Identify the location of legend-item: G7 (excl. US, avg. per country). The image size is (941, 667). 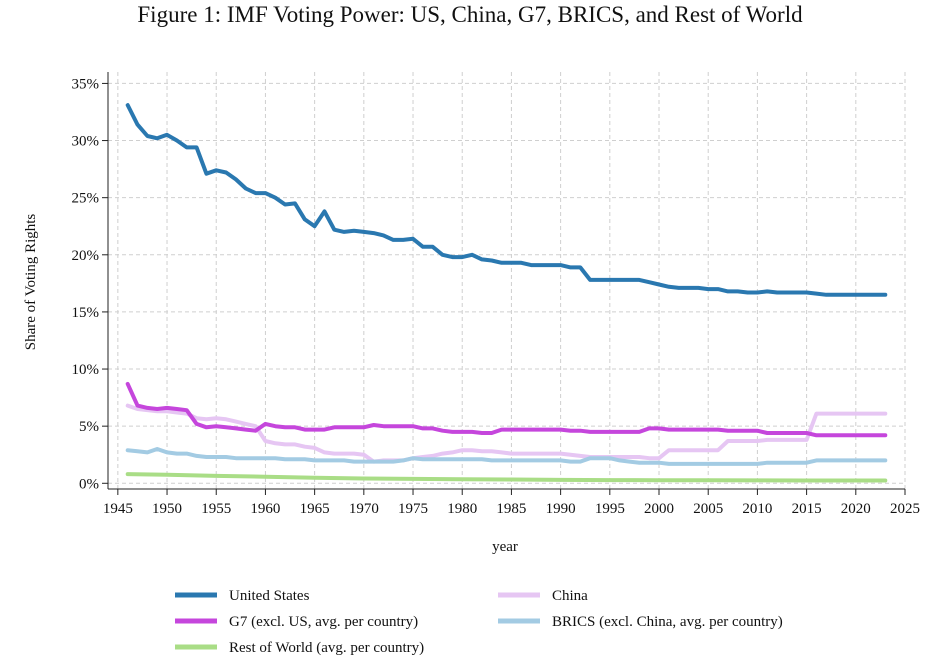
(296, 622).